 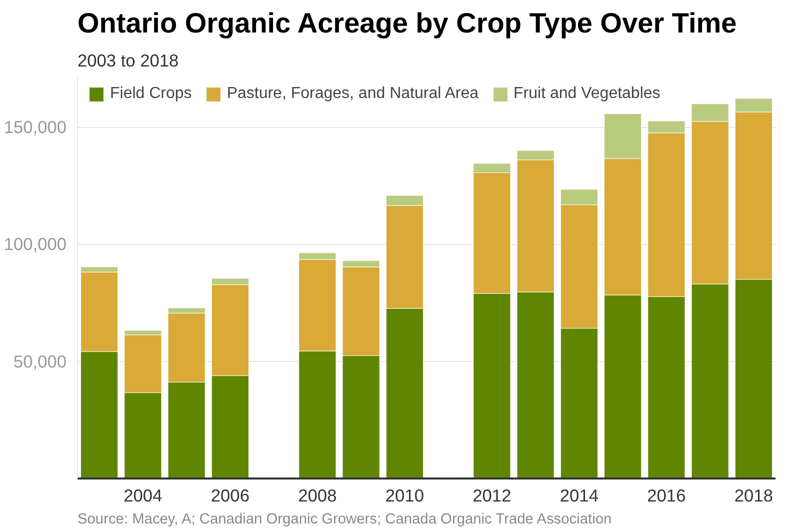 What do you see at coordinates (40, 361) in the screenshot?
I see `y-tick-label: 50,000` at bounding box center [40, 361].